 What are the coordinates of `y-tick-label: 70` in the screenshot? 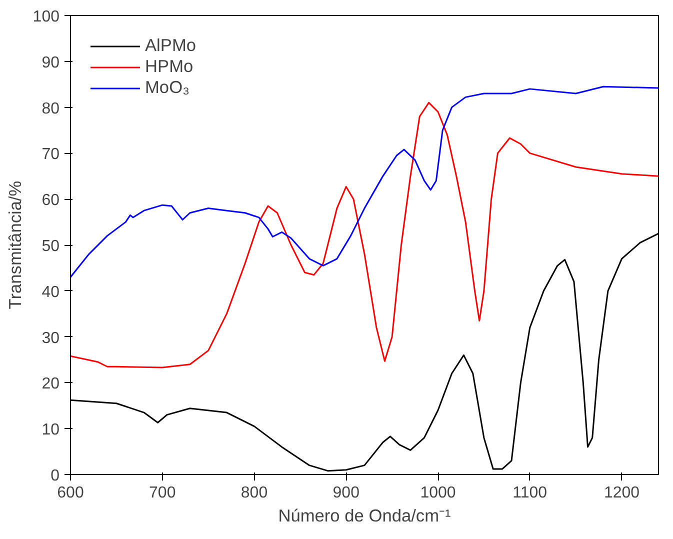 It's located at (51, 155).